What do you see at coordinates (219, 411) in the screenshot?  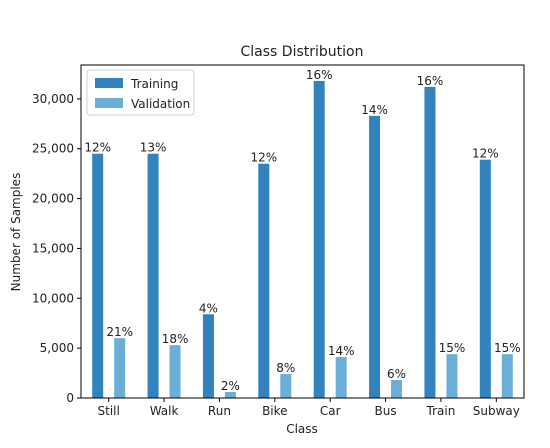 I see `x-tick-label: Run` at bounding box center [219, 411].